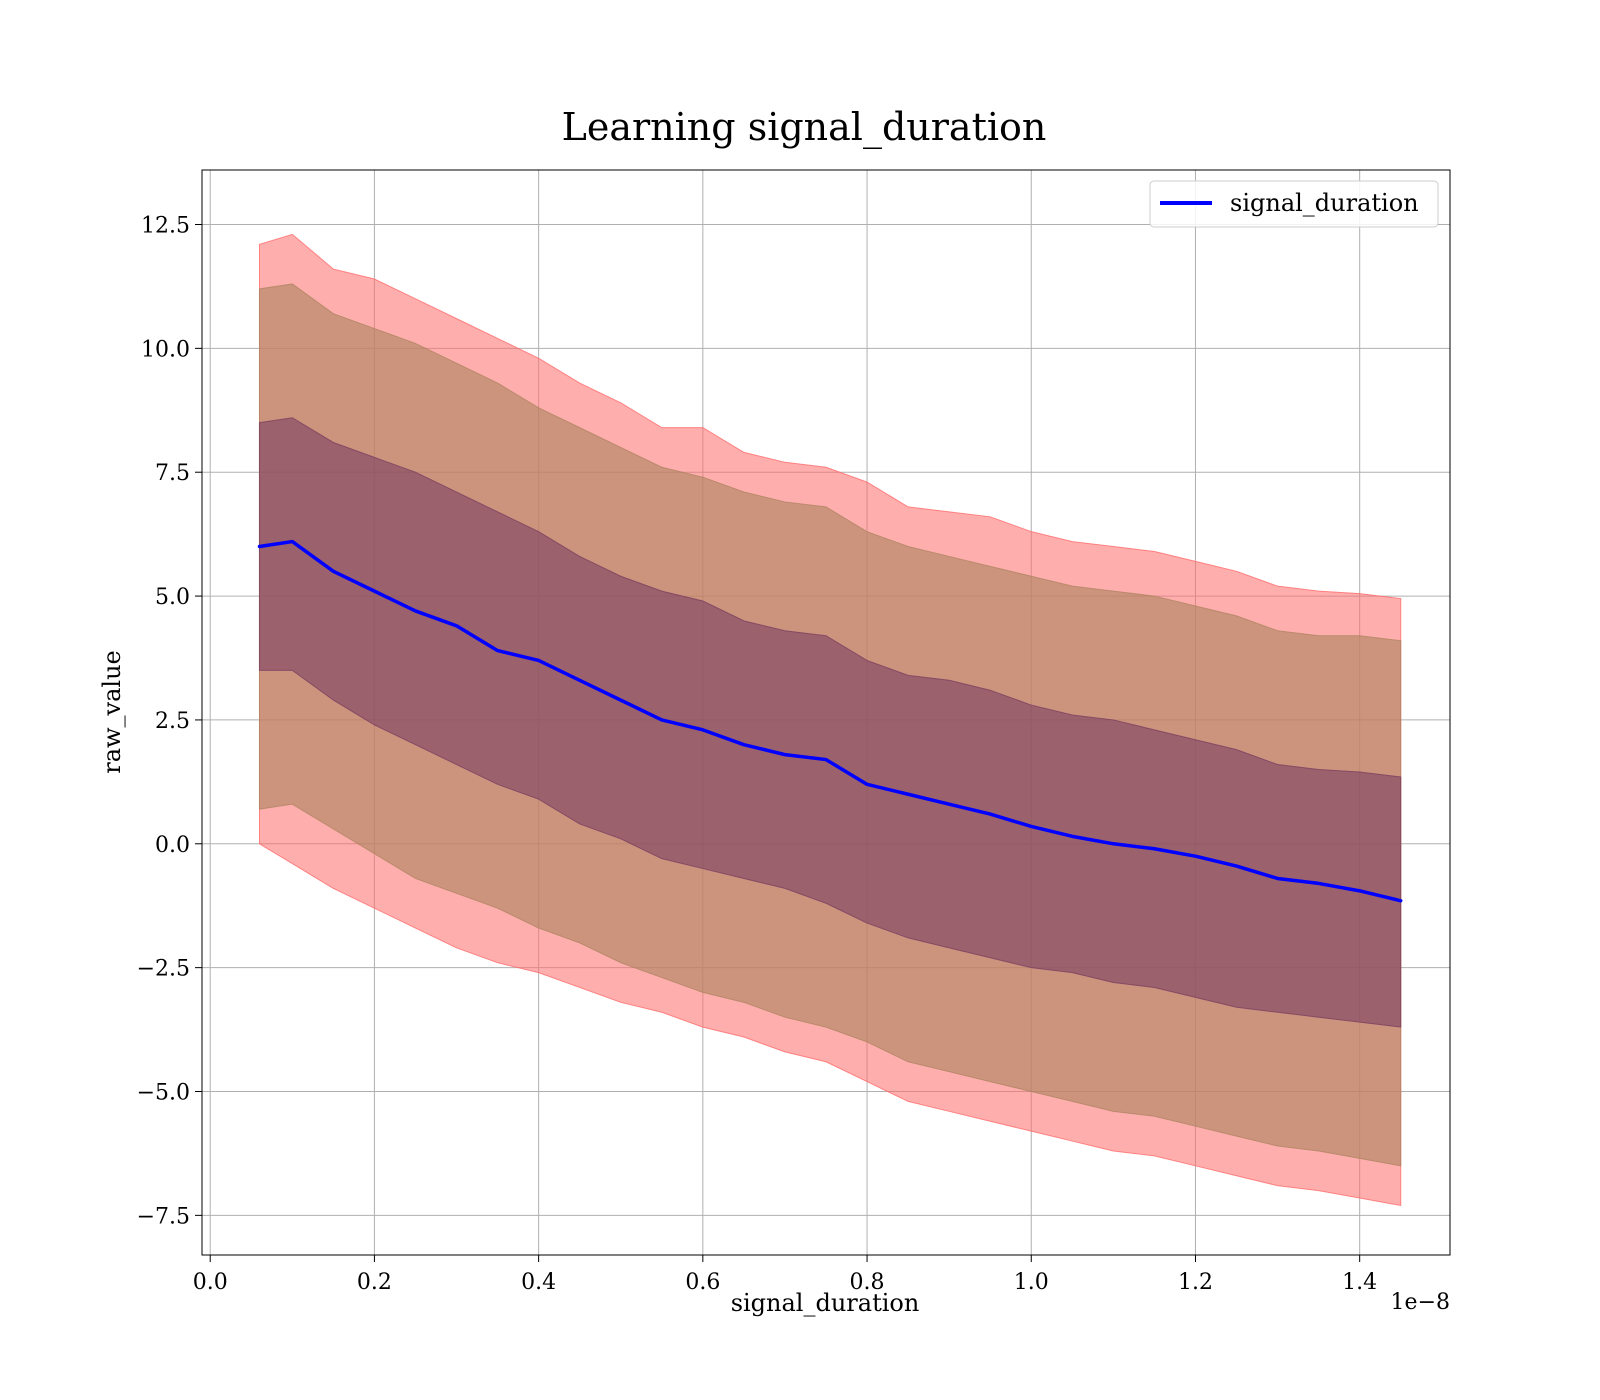  What do you see at coordinates (1195, 1282) in the screenshot?
I see `x-tick-label: 1.2` at bounding box center [1195, 1282].